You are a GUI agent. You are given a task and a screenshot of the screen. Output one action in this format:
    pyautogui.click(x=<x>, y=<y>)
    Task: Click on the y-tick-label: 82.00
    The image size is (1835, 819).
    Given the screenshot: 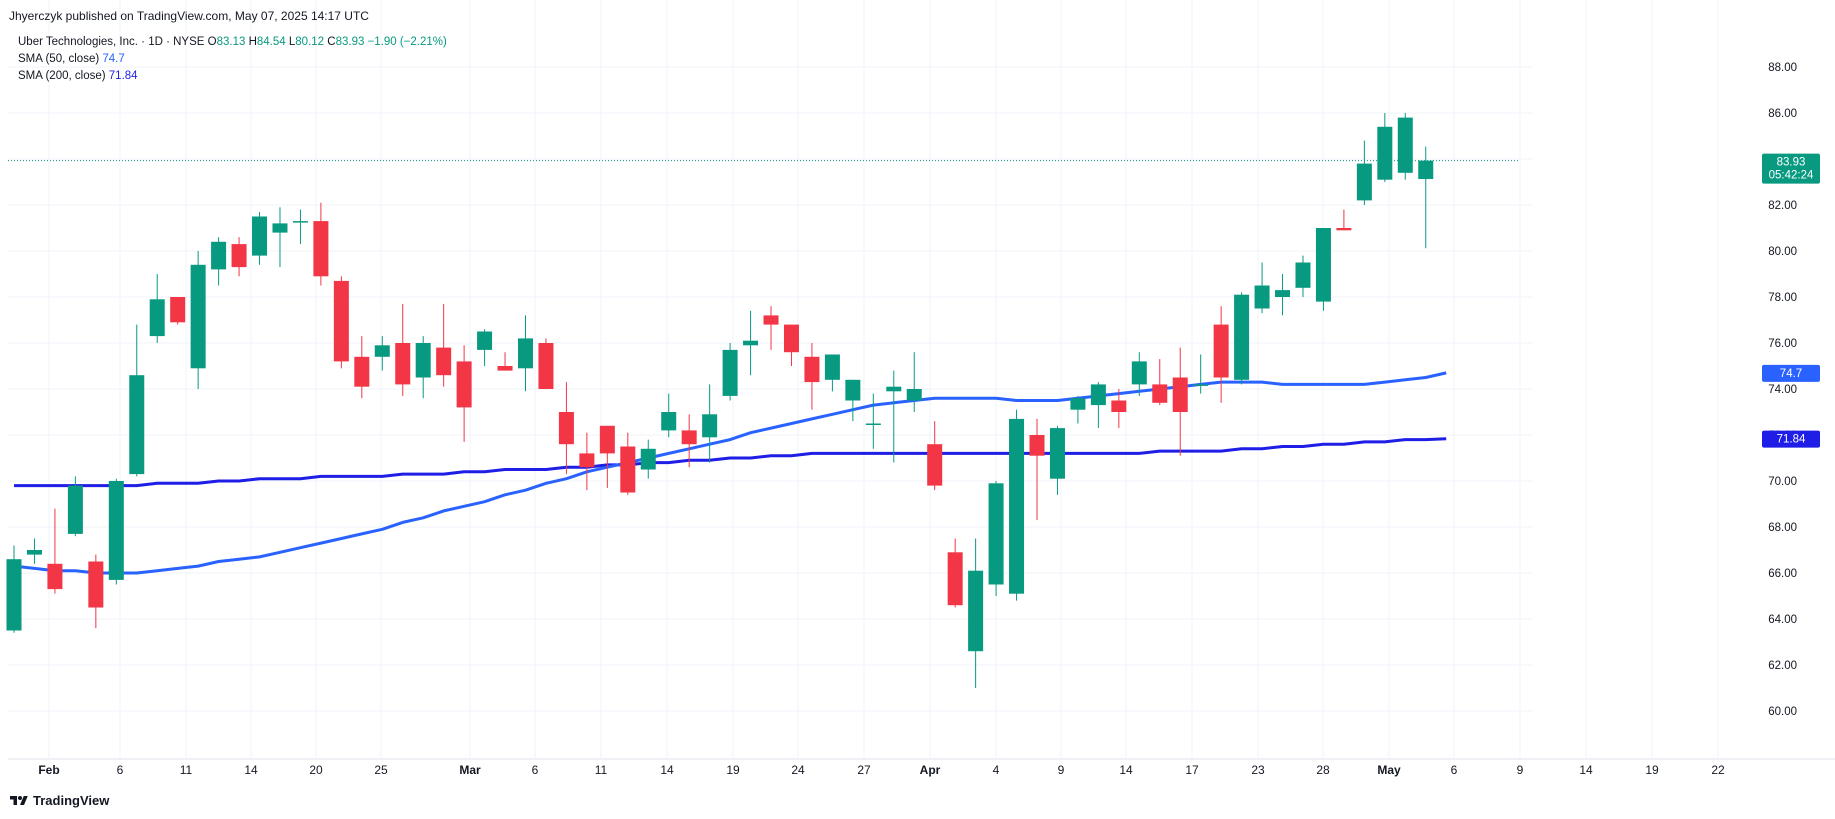 What is the action you would take?
    pyautogui.click(x=1782, y=206)
    